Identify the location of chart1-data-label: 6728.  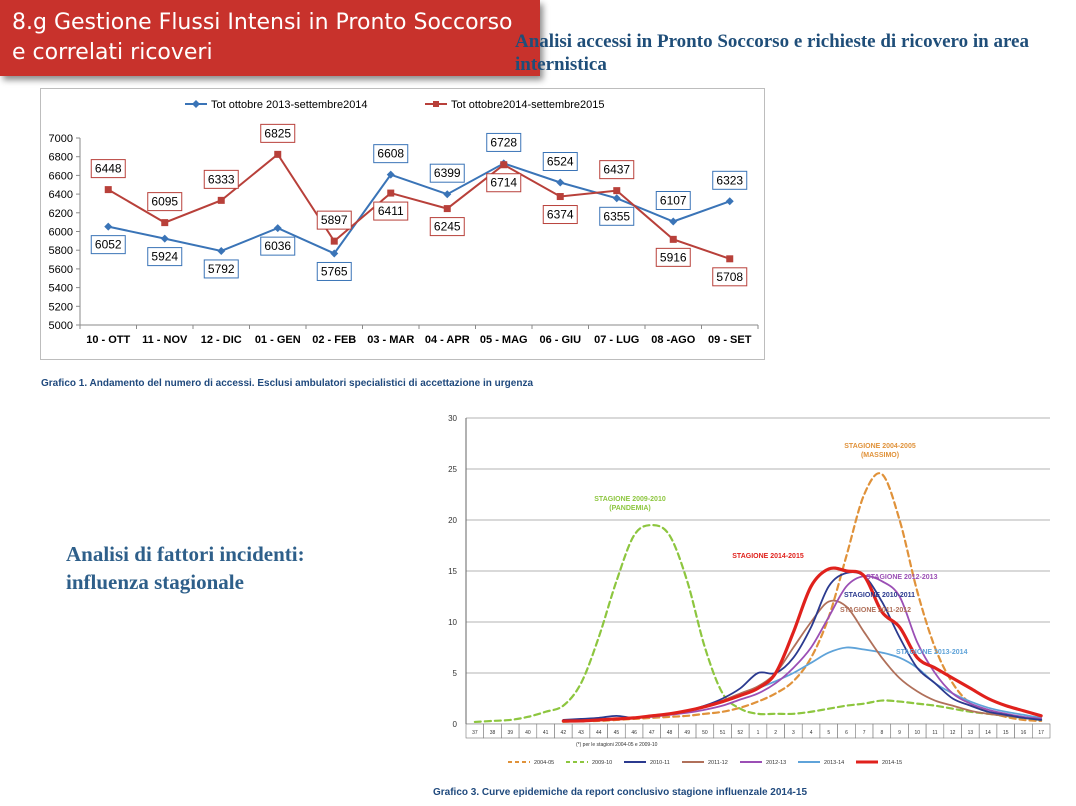
(503, 142).